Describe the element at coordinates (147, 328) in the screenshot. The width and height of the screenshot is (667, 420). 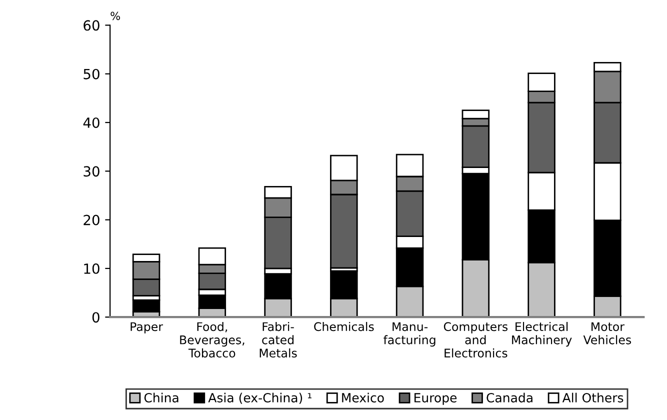
I see `x-tick-label: Paper` at that location.